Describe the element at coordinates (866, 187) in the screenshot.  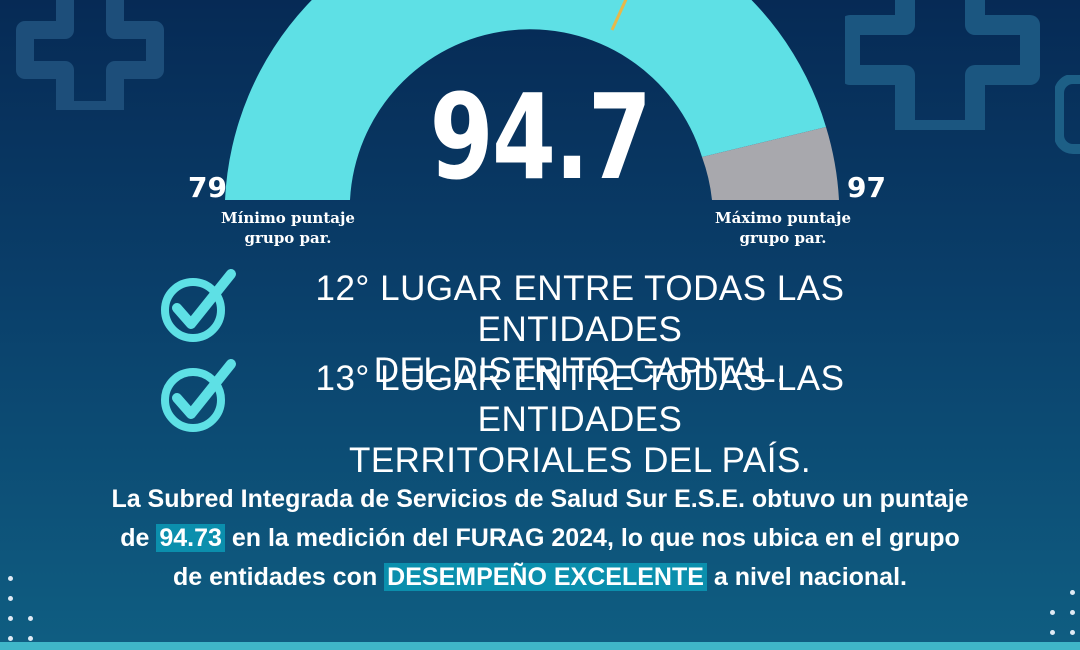
I see `gauge-max-value: 97` at that location.